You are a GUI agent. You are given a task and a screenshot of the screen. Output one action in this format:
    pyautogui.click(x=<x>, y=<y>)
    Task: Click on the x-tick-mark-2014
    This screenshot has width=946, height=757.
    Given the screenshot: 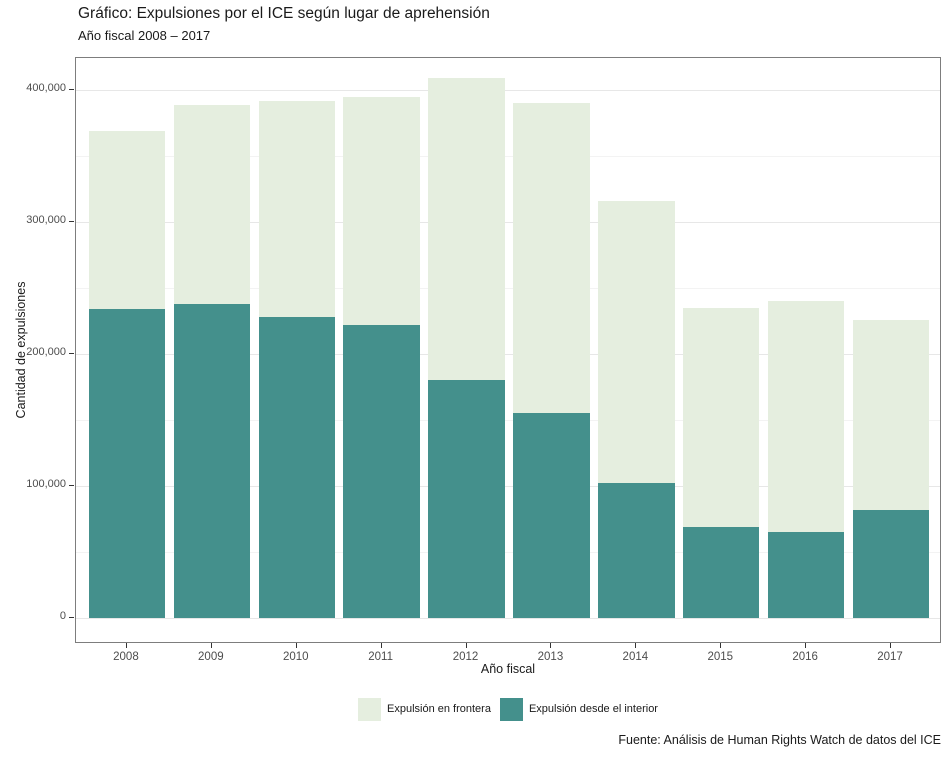 What is the action you would take?
    pyautogui.click(x=636, y=645)
    